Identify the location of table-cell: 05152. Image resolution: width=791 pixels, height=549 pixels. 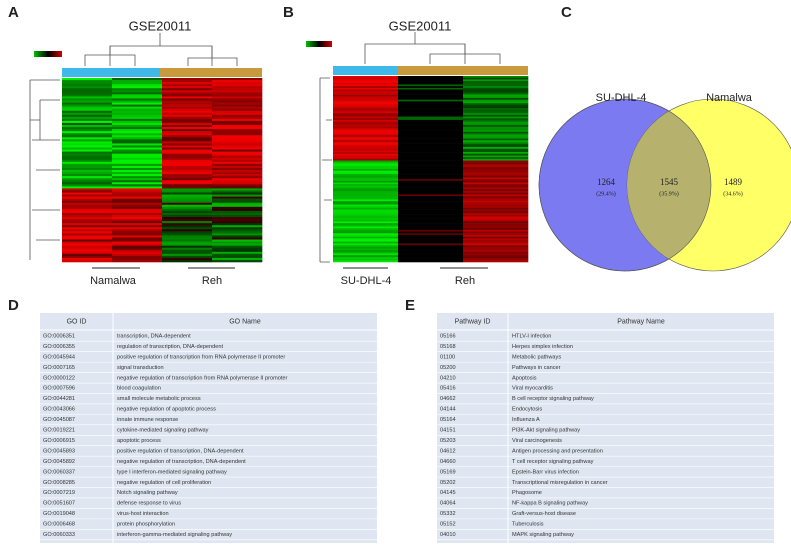
(448, 525).